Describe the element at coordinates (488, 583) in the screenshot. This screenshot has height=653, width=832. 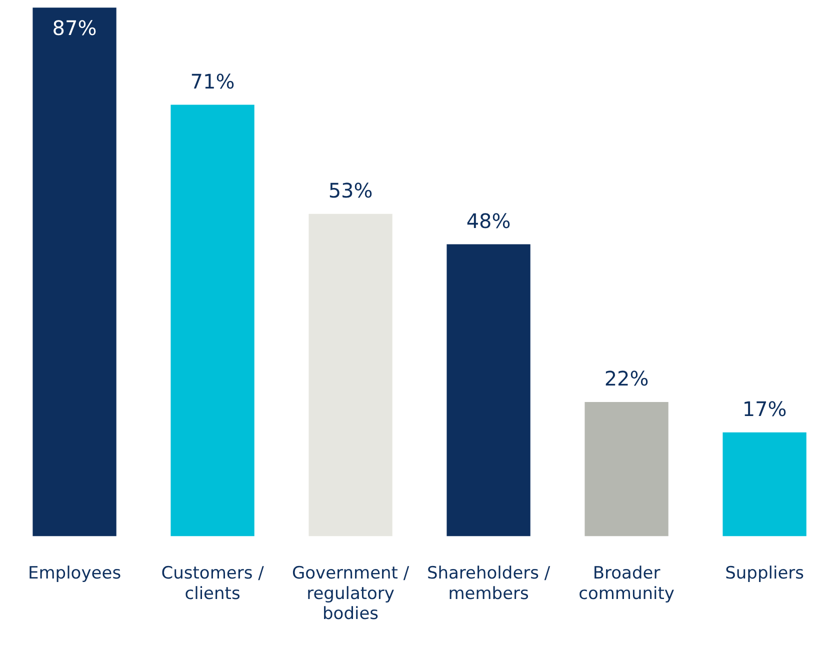
I see `x-tick-label: Shareholders / members` at that location.